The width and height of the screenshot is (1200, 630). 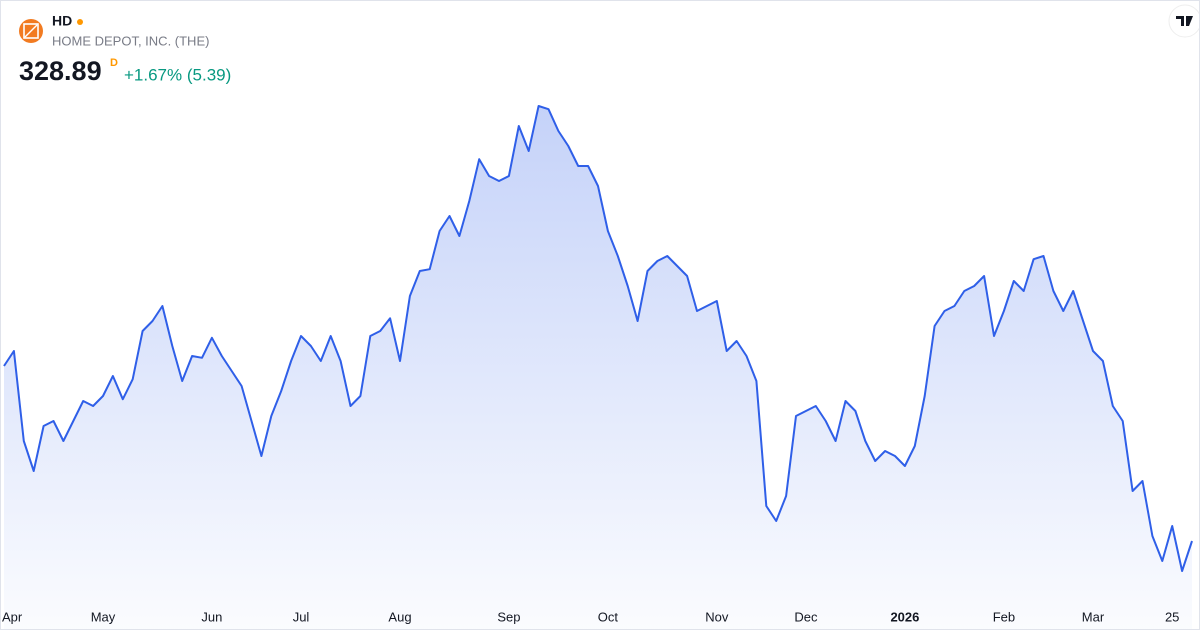 What do you see at coordinates (717, 616) in the screenshot?
I see `x-tick-label: Nov` at bounding box center [717, 616].